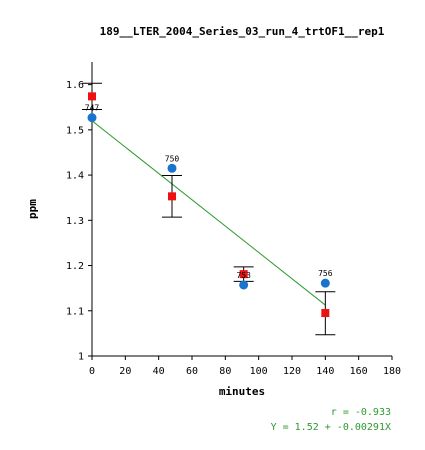 This screenshot has width=425, height=450. What do you see at coordinates (75, 311) in the screenshot?
I see `y-tick-label: 1.1` at bounding box center [75, 311].